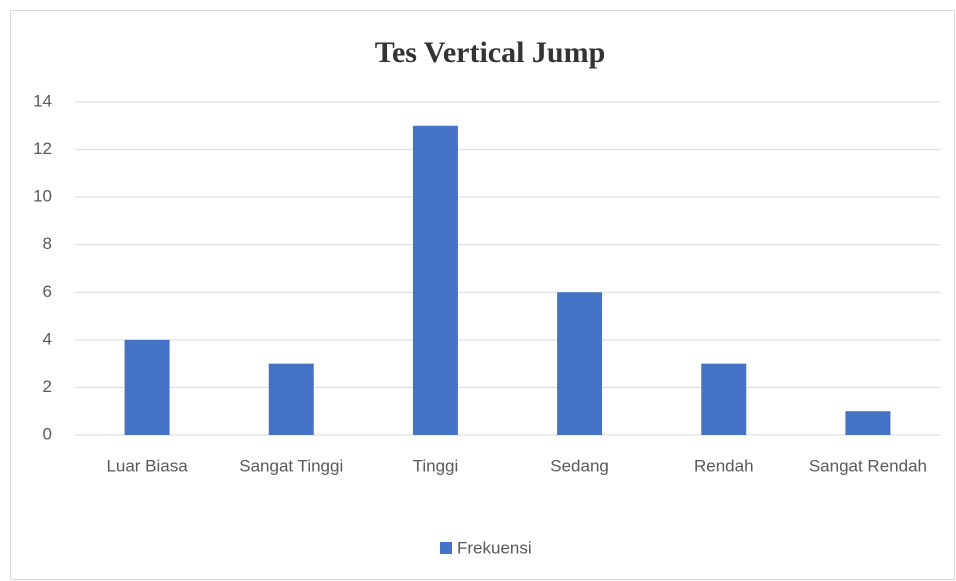  Describe the element at coordinates (42, 148) in the screenshot. I see `y-tick-label: 12` at that location.